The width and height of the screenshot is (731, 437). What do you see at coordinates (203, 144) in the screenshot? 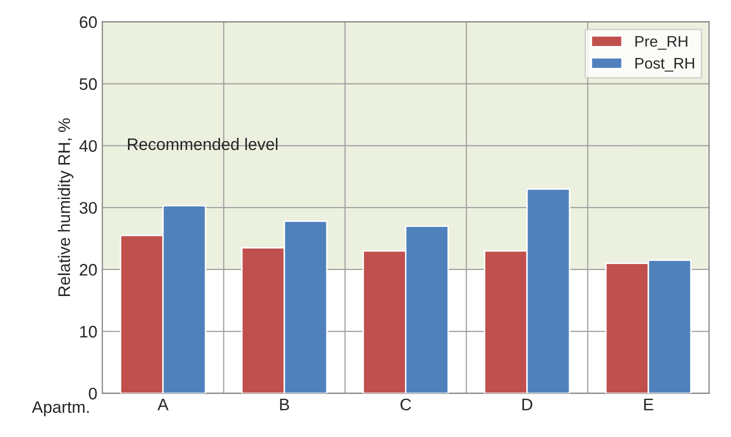
I see `band-label: Recommended level` at bounding box center [203, 144].